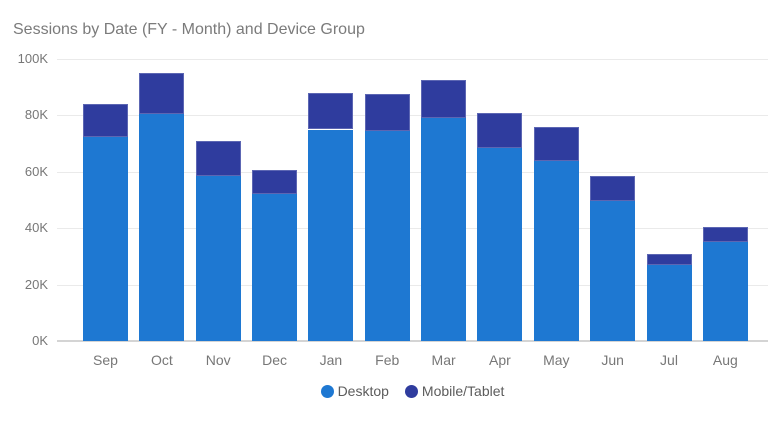 The width and height of the screenshot is (782, 422). What do you see at coordinates (412, 341) in the screenshot?
I see `x-axis-line` at bounding box center [412, 341].